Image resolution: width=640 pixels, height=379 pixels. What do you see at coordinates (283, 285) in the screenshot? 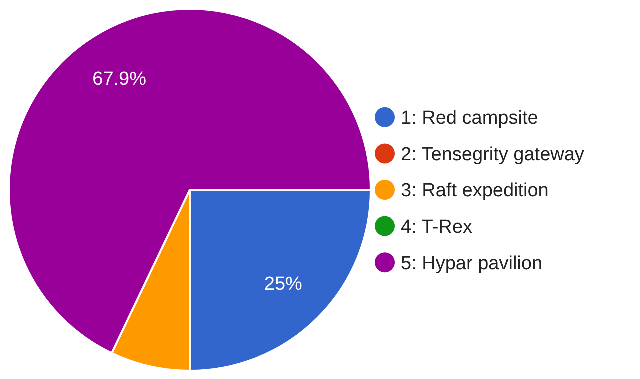
I see `data-label: 25%` at bounding box center [283, 285].